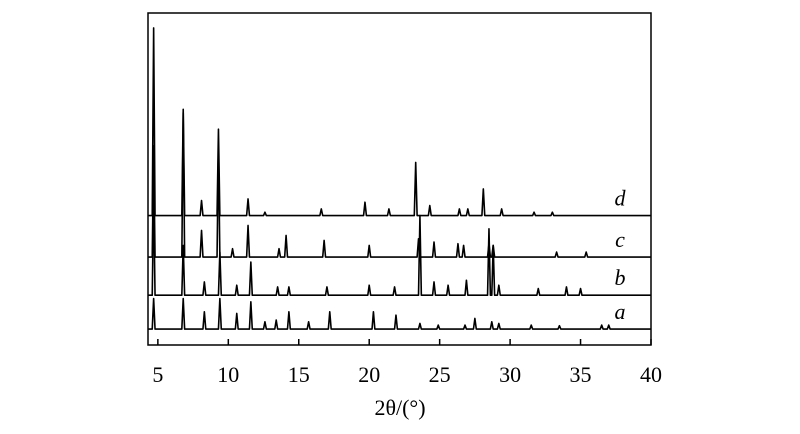 The image size is (800, 434). I want to click on x-tick-label: 35, so click(581, 374).